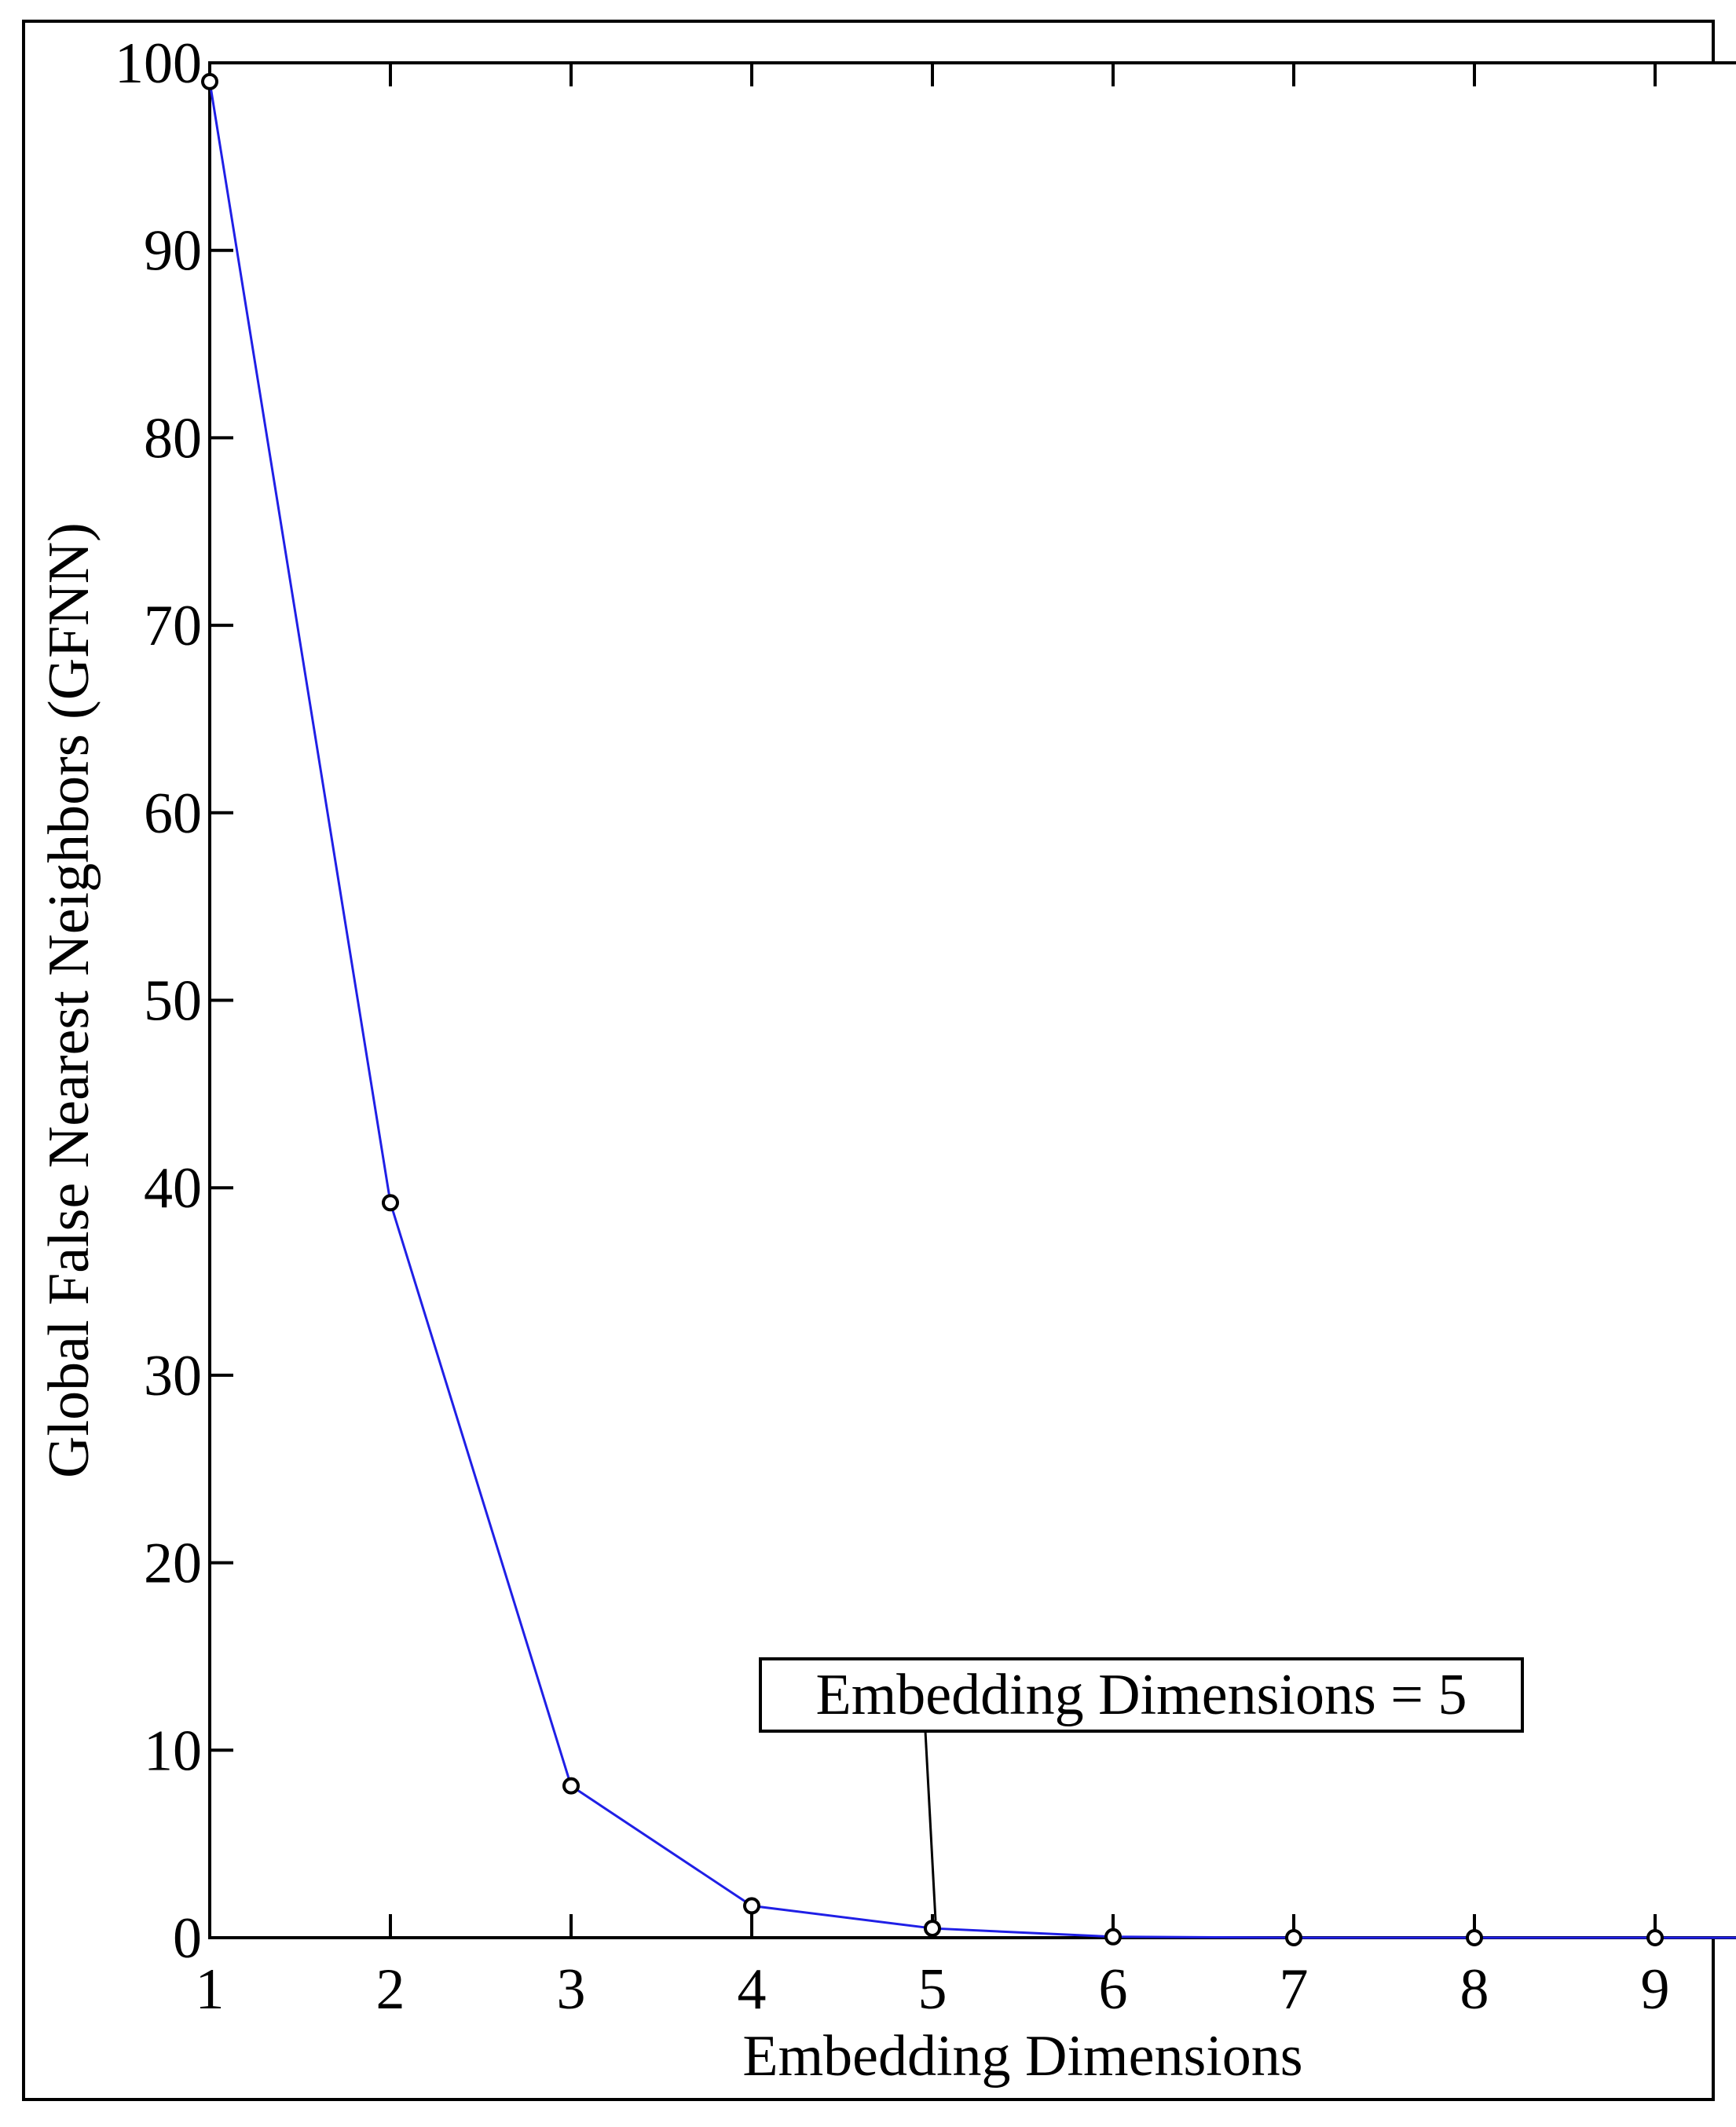 This screenshot has height=2127, width=1736. Describe the element at coordinates (187, 1938) in the screenshot. I see `y-tick-label: 0` at that location.